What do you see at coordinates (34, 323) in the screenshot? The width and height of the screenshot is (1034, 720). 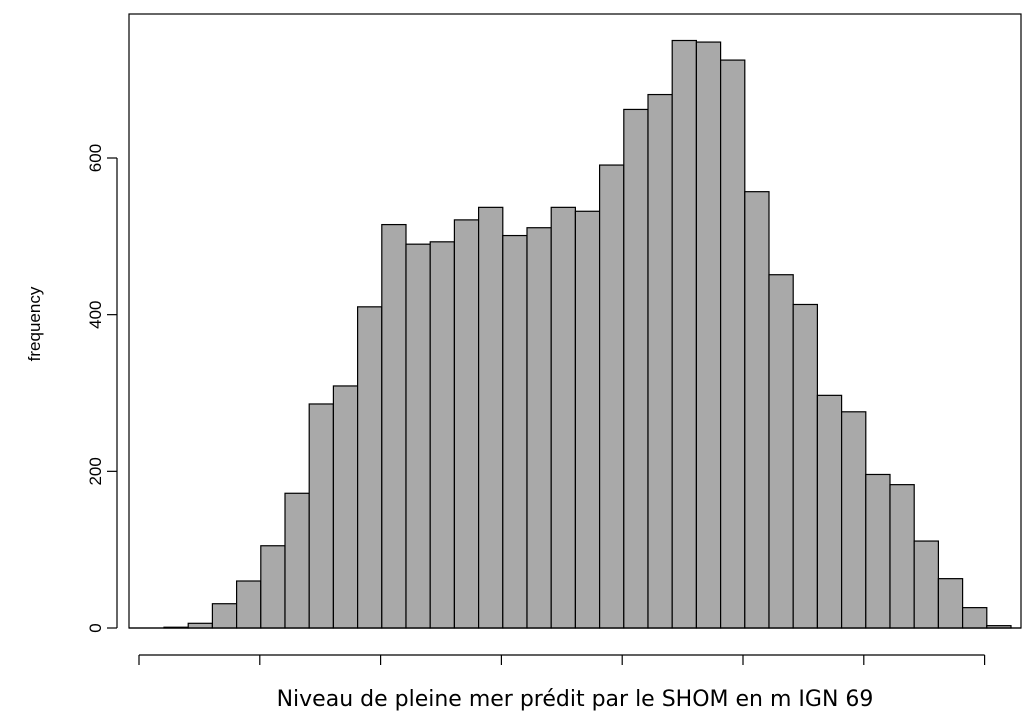 I see `y-axis-label: frequency` at bounding box center [34, 323].